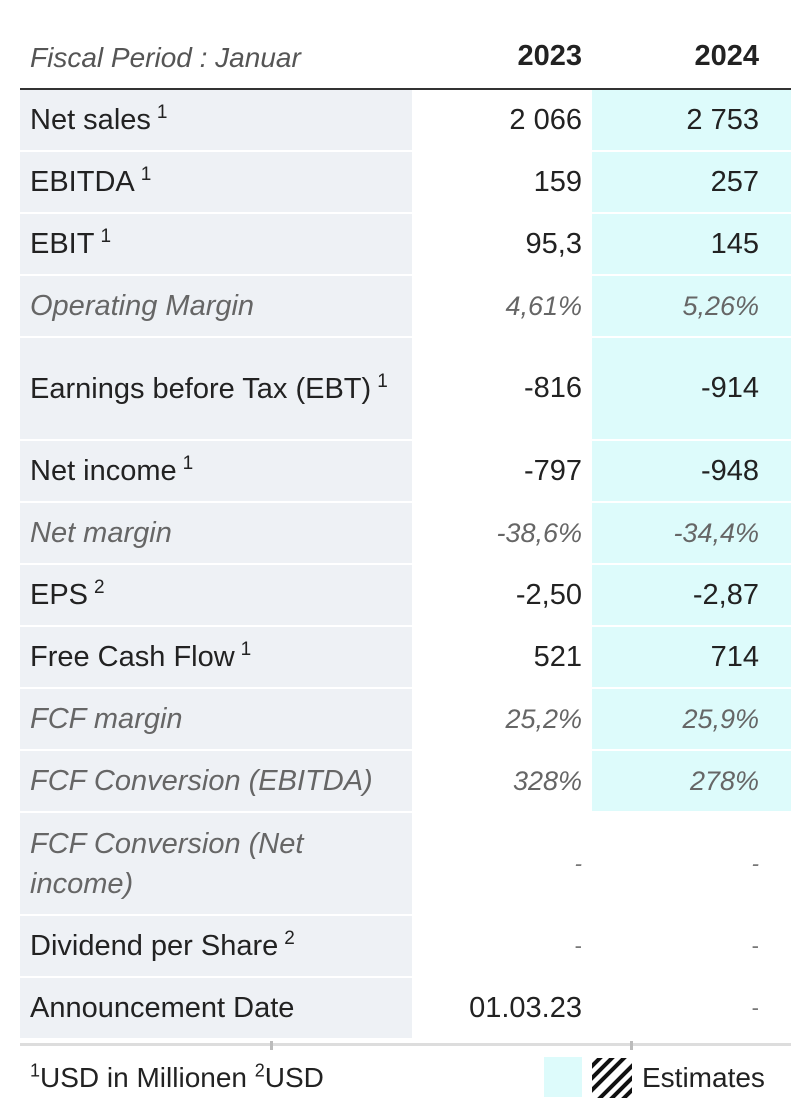  I want to click on table-row: Operating Margin 4,61% 5,26%, so click(405, 307).